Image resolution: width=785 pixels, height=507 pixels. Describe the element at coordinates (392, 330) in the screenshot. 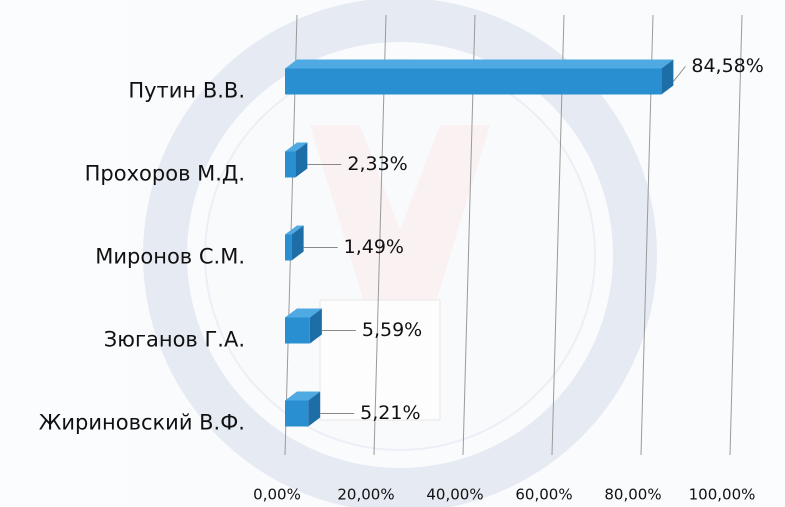

I see `data-label: 5,59%` at that location.